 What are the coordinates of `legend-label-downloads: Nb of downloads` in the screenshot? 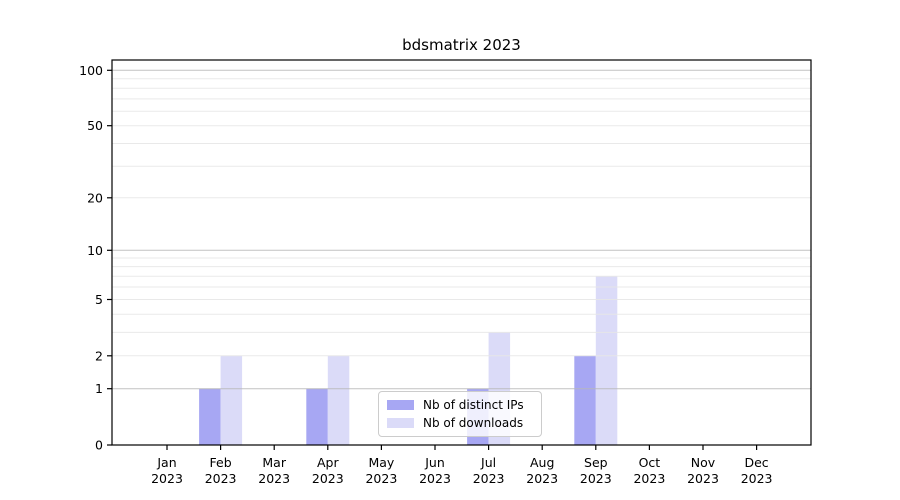 It's located at (473, 423).